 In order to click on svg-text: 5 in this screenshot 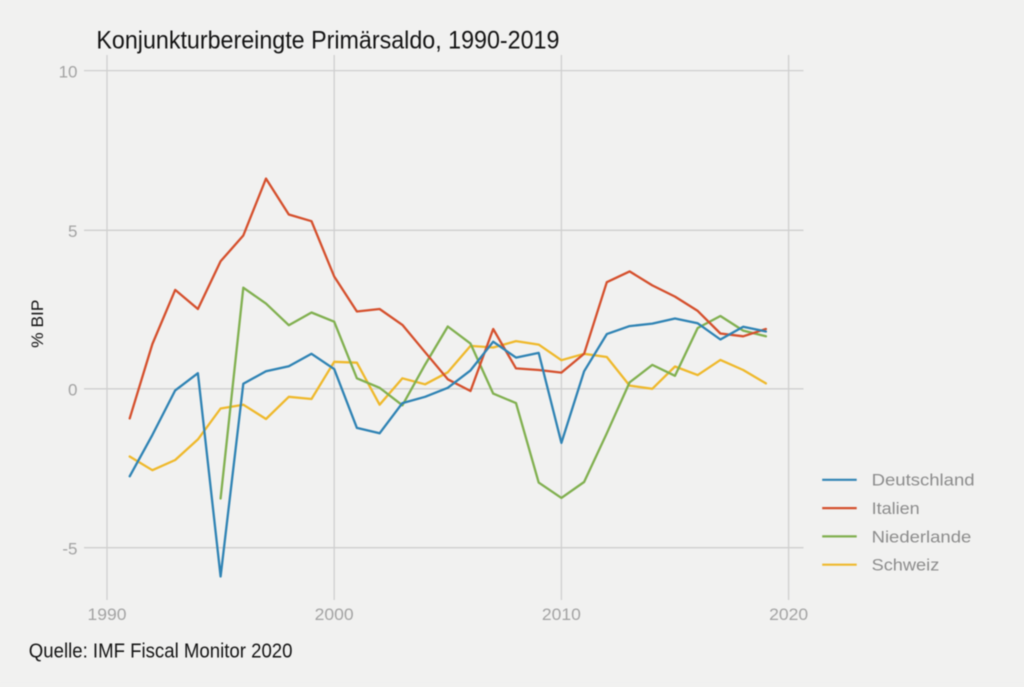, I will do `click(72, 231)`.